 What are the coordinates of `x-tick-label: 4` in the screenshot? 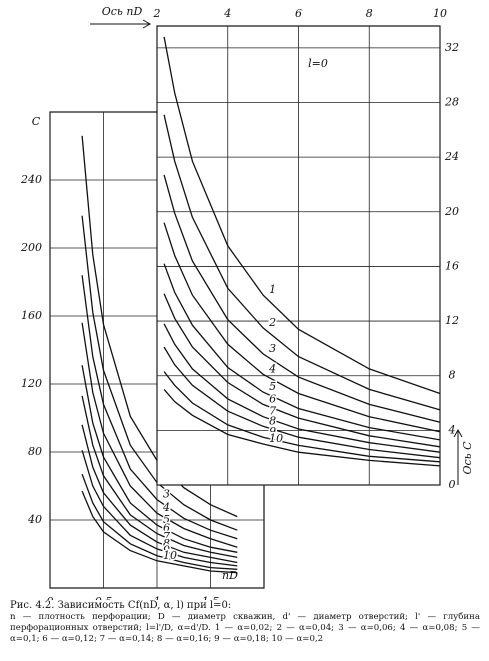 It's located at (227, 13).